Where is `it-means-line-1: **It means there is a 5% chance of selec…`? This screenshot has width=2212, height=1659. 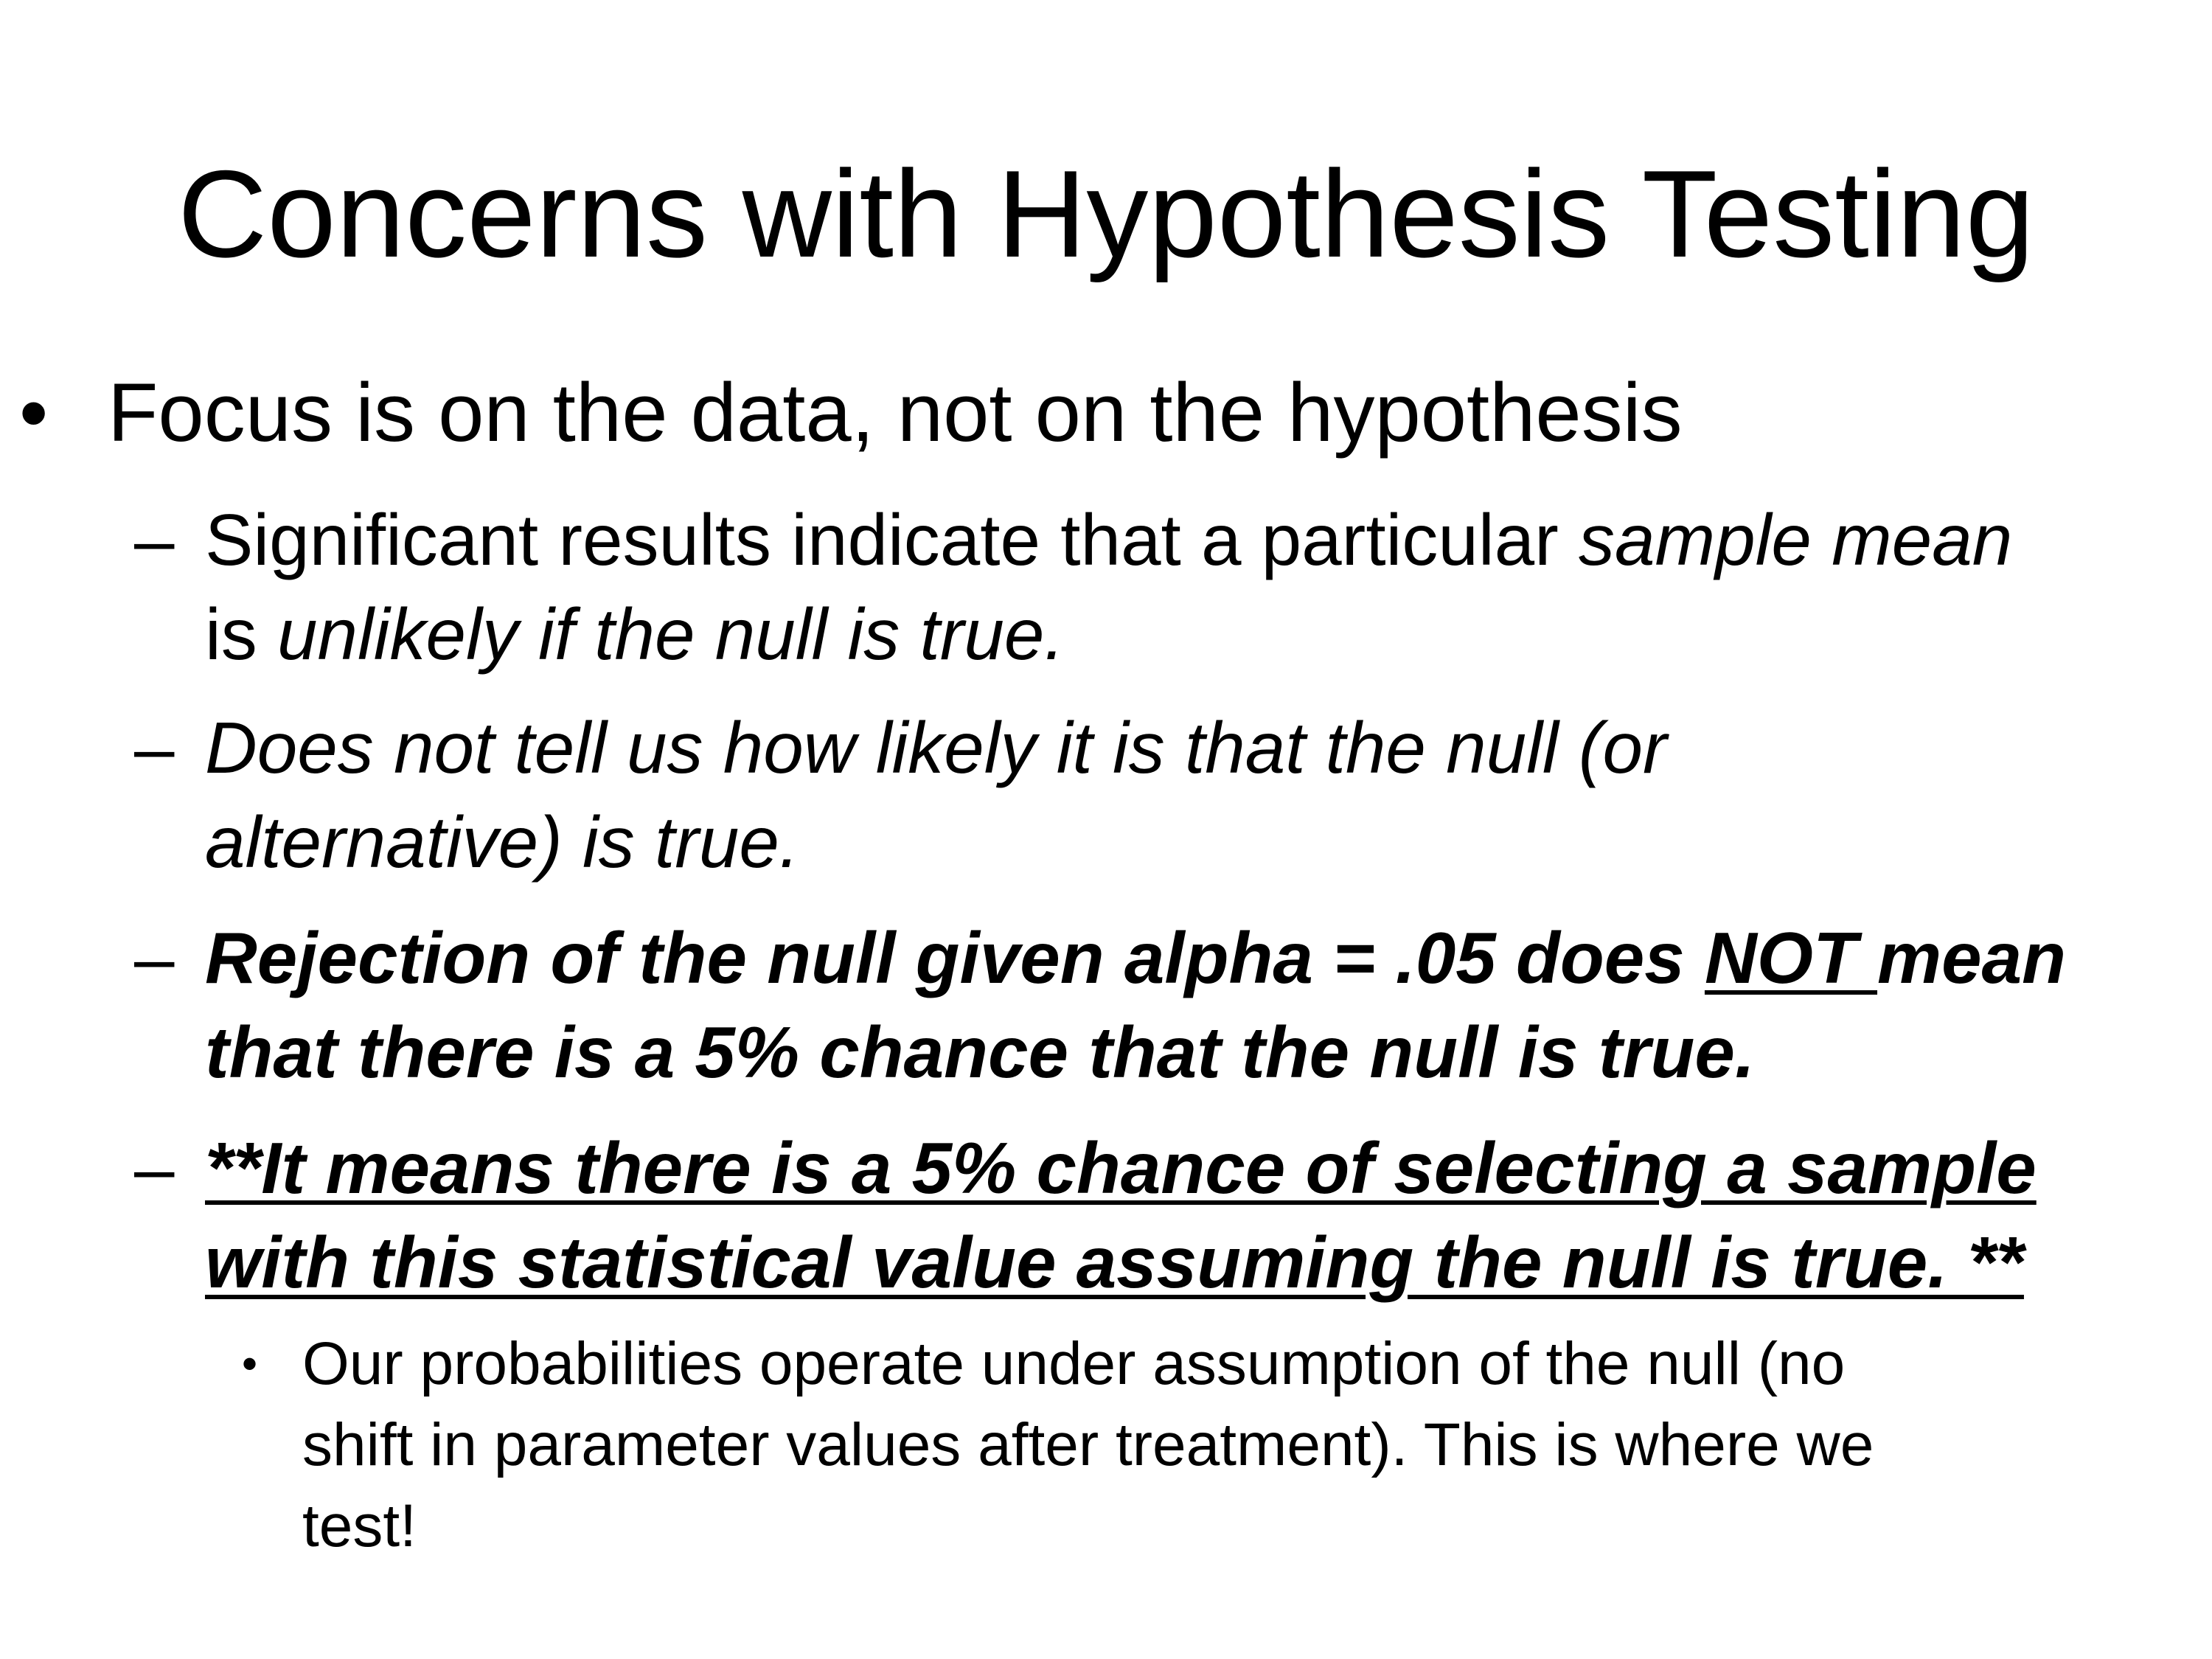 it-means-line-1: **It means there is a 5% chance of selec… is located at coordinates (1121, 1167).